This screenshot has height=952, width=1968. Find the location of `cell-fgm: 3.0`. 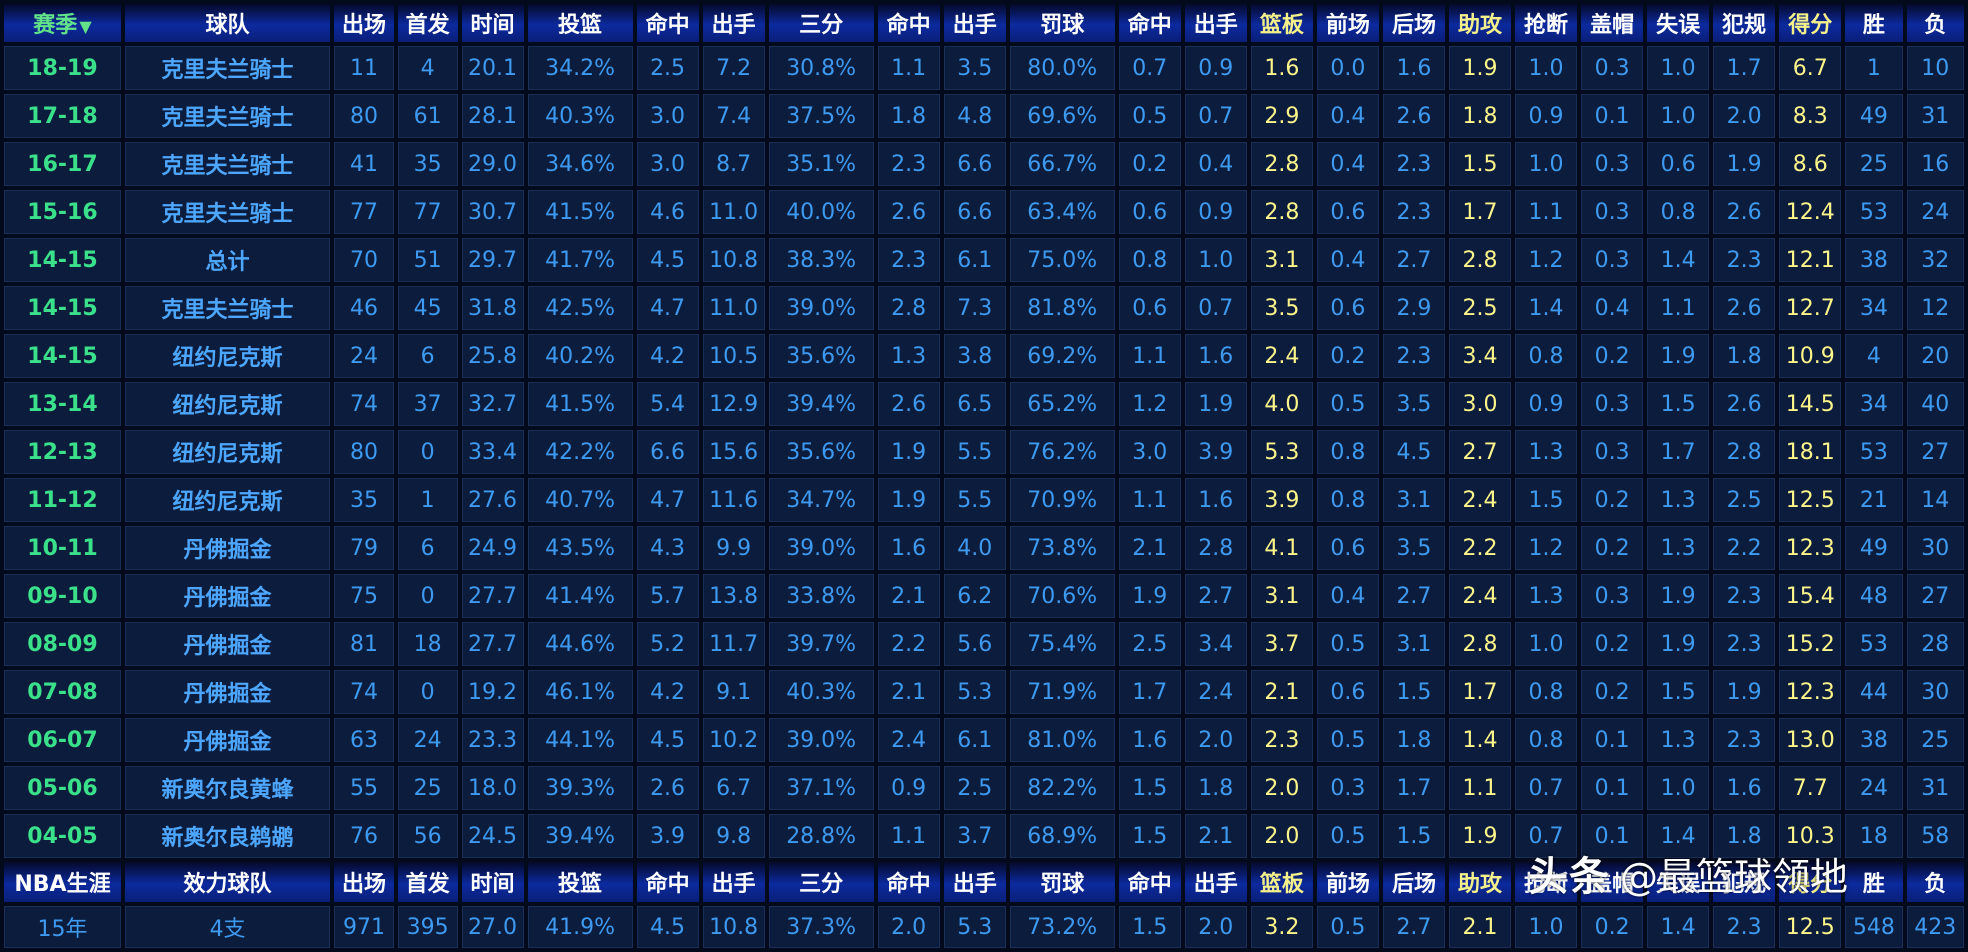

cell-fgm: 3.0 is located at coordinates (667, 116).